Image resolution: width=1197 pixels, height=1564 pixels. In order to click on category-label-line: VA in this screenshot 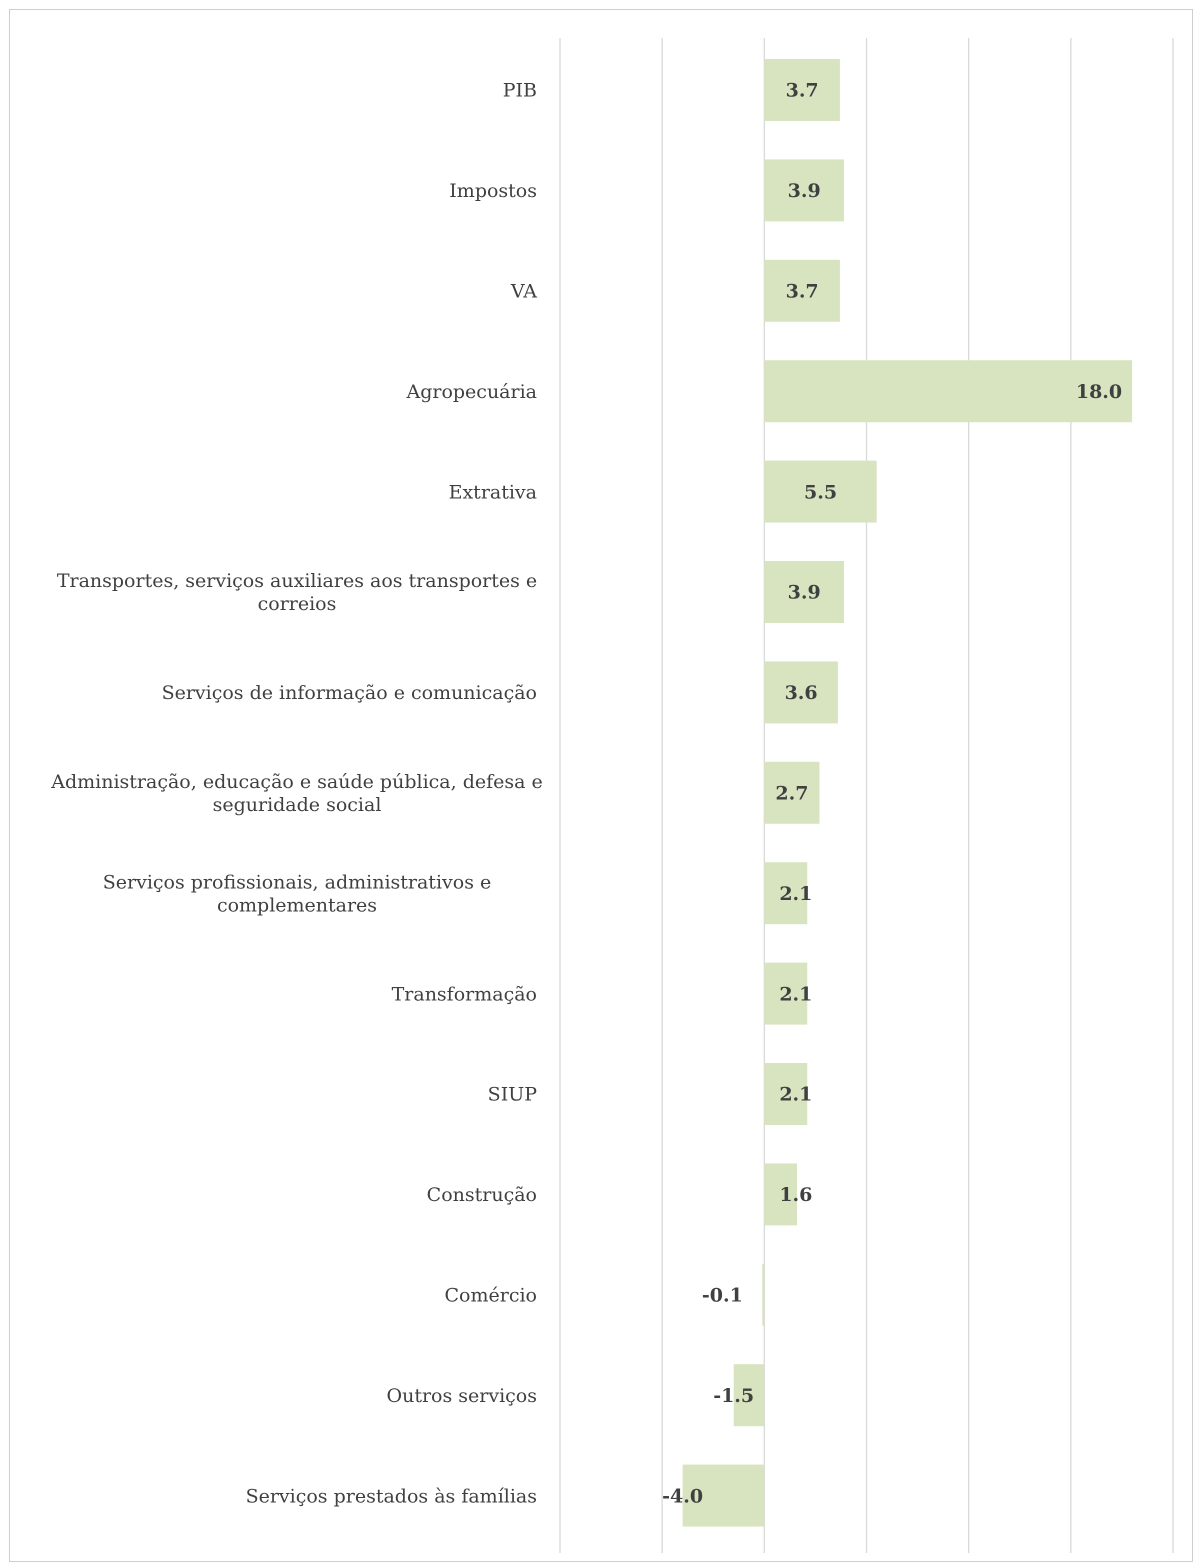, I will do `click(523, 291)`.